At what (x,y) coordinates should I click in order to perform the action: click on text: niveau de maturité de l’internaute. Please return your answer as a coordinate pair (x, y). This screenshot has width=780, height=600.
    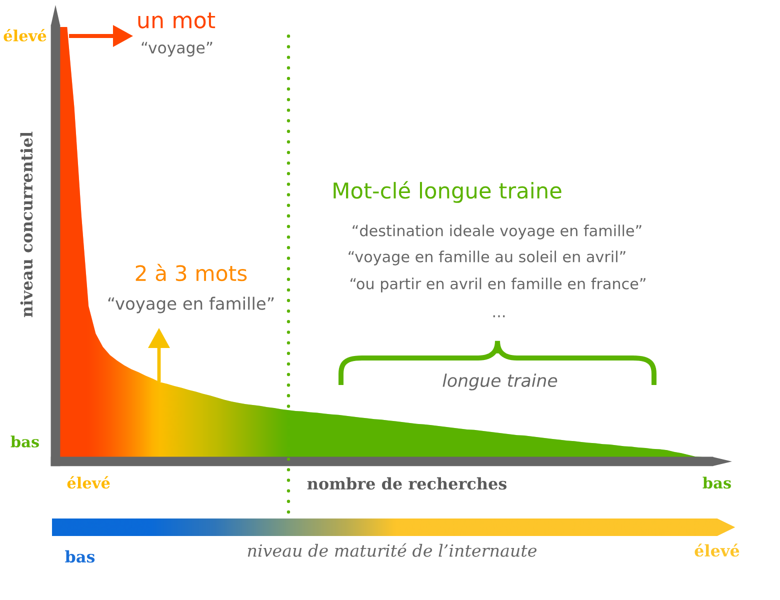
    Looking at the image, I should click on (392, 550).